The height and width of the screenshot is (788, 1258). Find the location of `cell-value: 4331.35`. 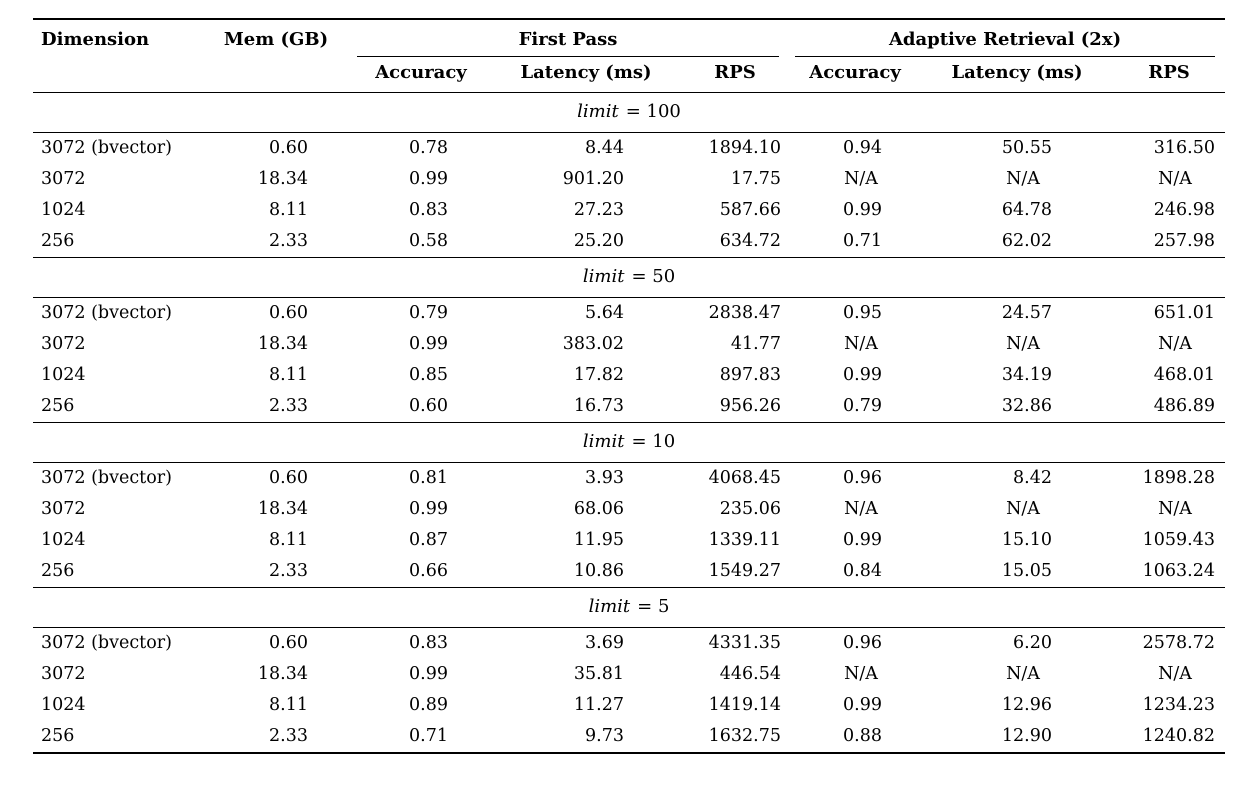

cell-value: 4331.35 is located at coordinates (744, 643).